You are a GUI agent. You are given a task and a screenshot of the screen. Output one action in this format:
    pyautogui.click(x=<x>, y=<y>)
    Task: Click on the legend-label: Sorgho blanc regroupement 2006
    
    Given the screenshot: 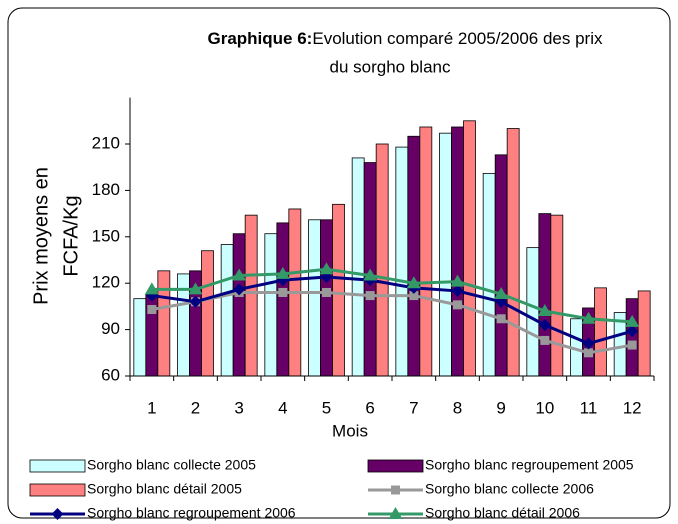 What is the action you would take?
    pyautogui.click(x=191, y=513)
    